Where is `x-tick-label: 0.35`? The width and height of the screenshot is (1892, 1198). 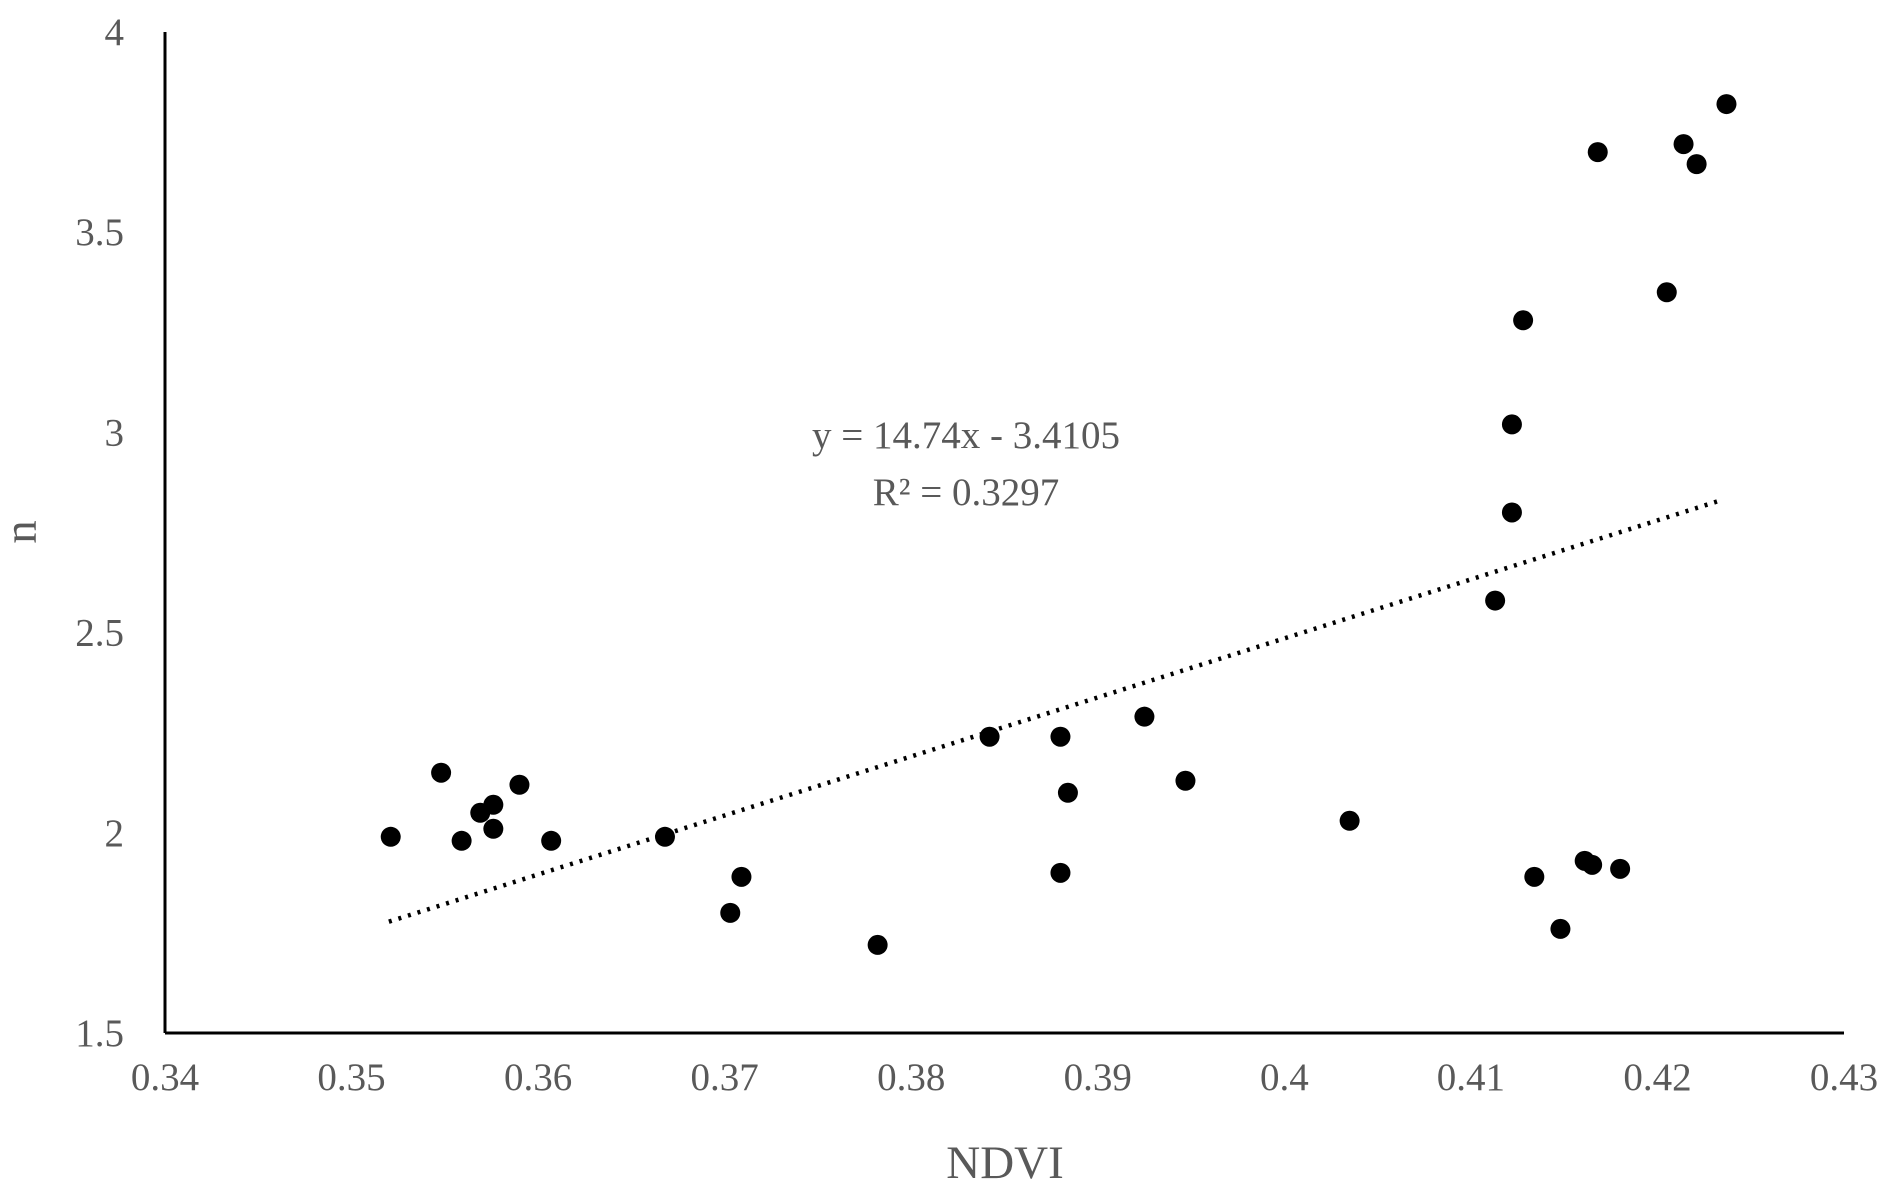
x-tick-label: 0.35 is located at coordinates (351, 1077).